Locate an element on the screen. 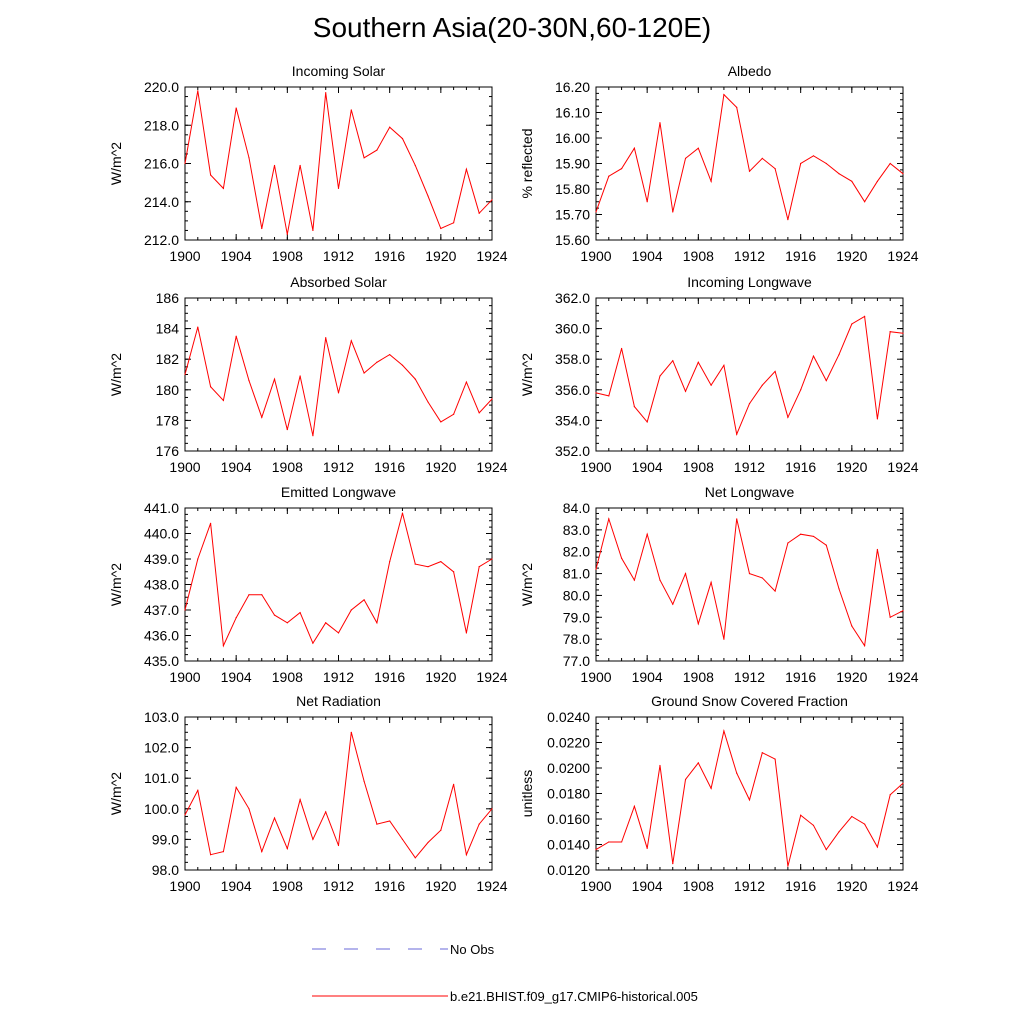 The image size is (1024, 1024). y-tick-label: 99.0 is located at coordinates (165, 839).